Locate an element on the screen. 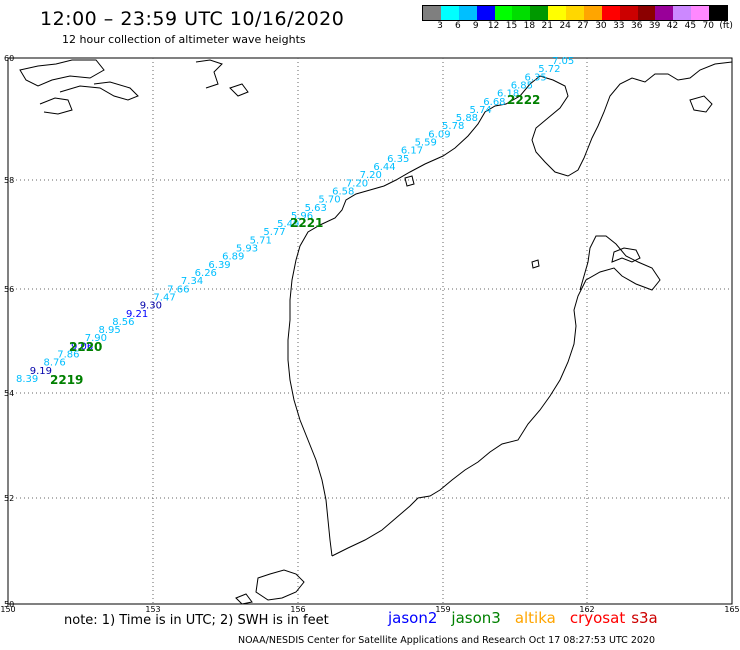 The height and width of the screenshot is (650, 740). wave-height-value: 7.34 is located at coordinates (192, 281).